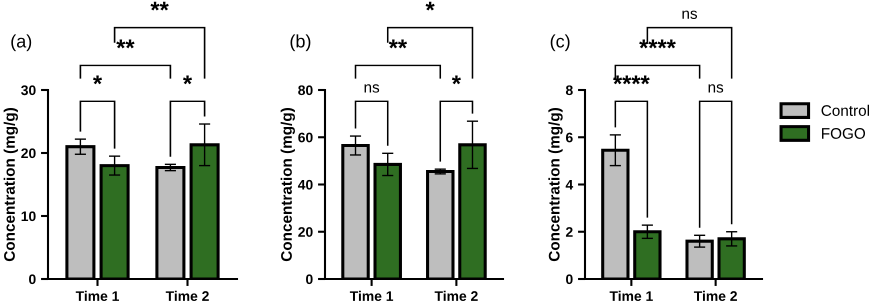 This screenshot has width=877, height=305. What do you see at coordinates (28, 90) in the screenshot?
I see `y-tick-label: 30` at bounding box center [28, 90].